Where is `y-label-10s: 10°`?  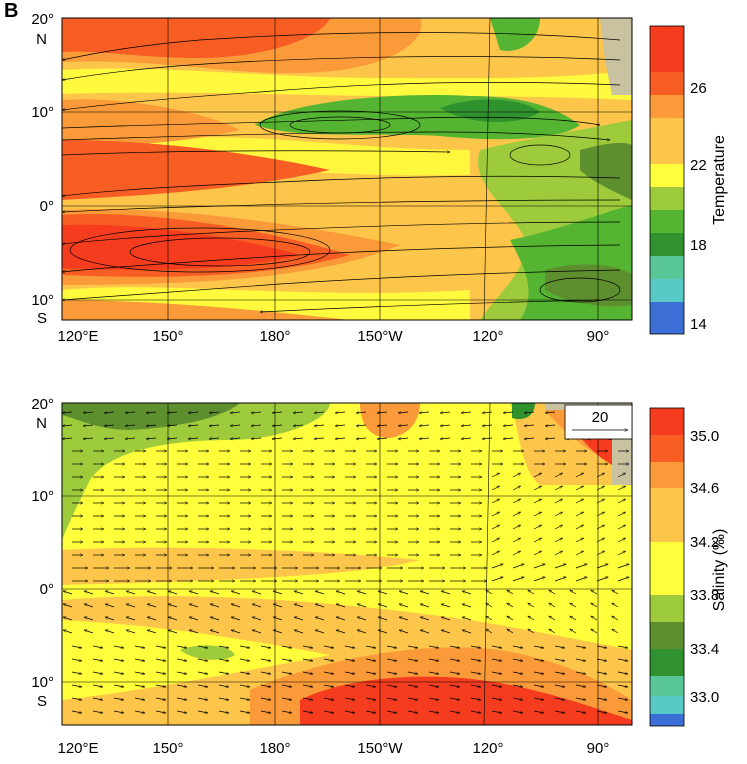 y-label-10s: 10° is located at coordinates (42, 682).